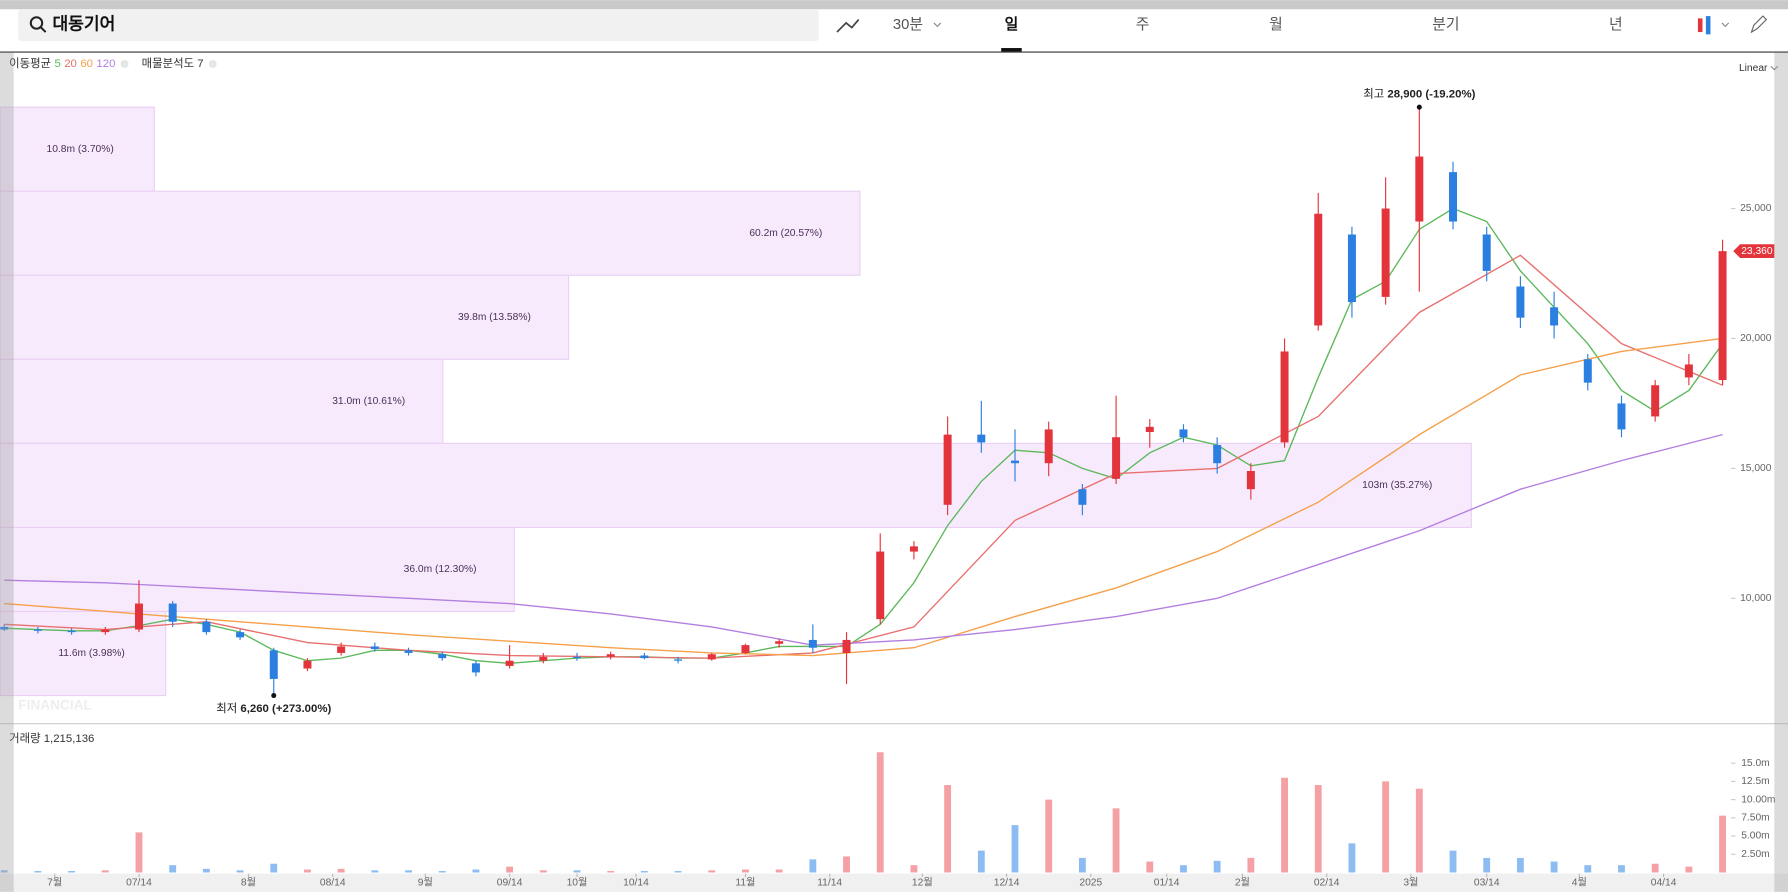  Describe the element at coordinates (418, 25) in the screenshot. I see `search-box` at that location.